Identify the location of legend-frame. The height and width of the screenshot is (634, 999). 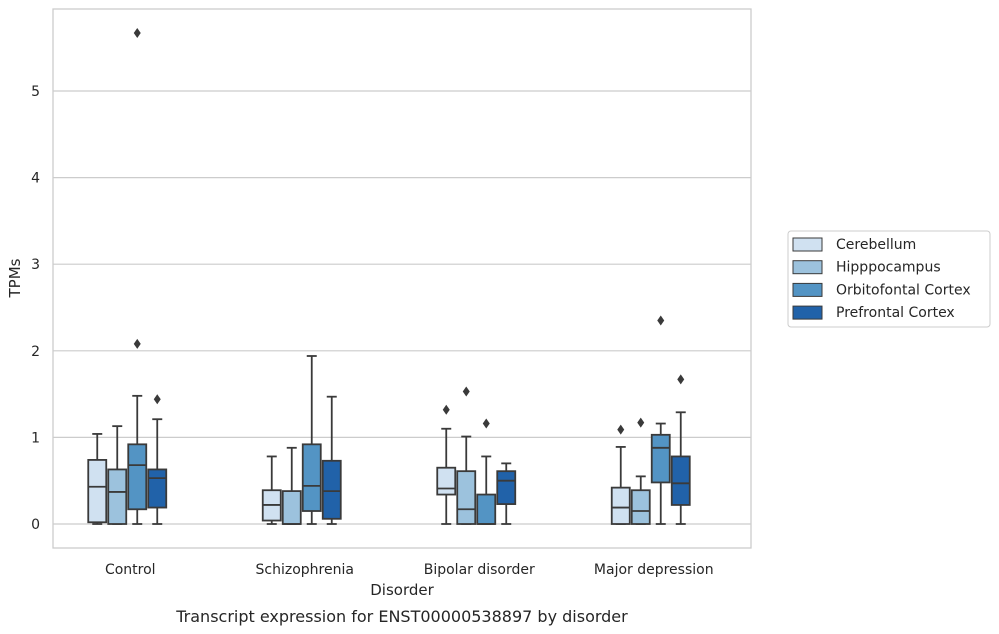
(889, 279).